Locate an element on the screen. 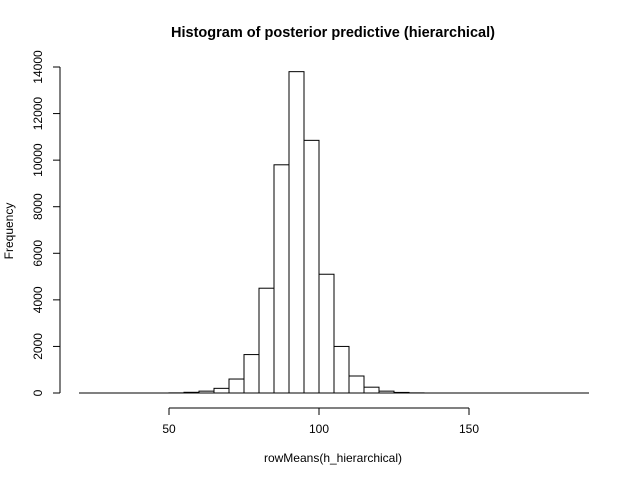  x-tick-label: 50 is located at coordinates (169, 429).